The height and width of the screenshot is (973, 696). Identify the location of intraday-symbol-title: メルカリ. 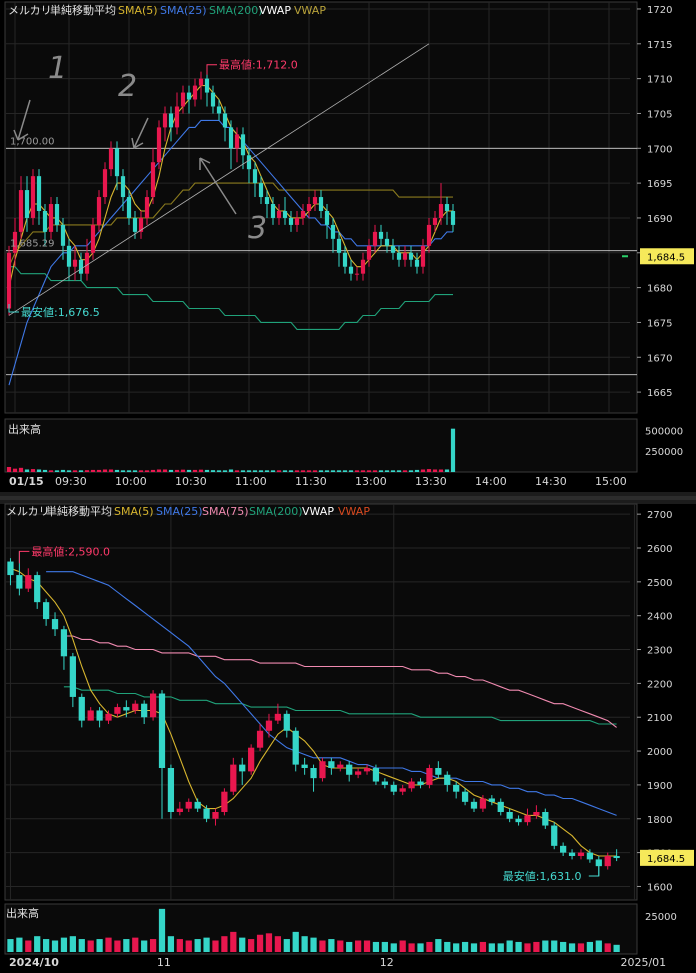
(30, 10).